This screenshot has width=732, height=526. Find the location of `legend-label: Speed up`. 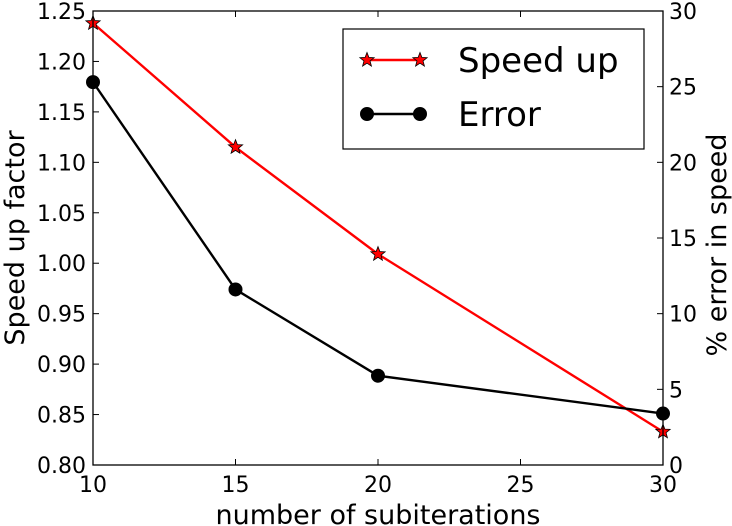

legend-label: Speed up is located at coordinates (538, 61).